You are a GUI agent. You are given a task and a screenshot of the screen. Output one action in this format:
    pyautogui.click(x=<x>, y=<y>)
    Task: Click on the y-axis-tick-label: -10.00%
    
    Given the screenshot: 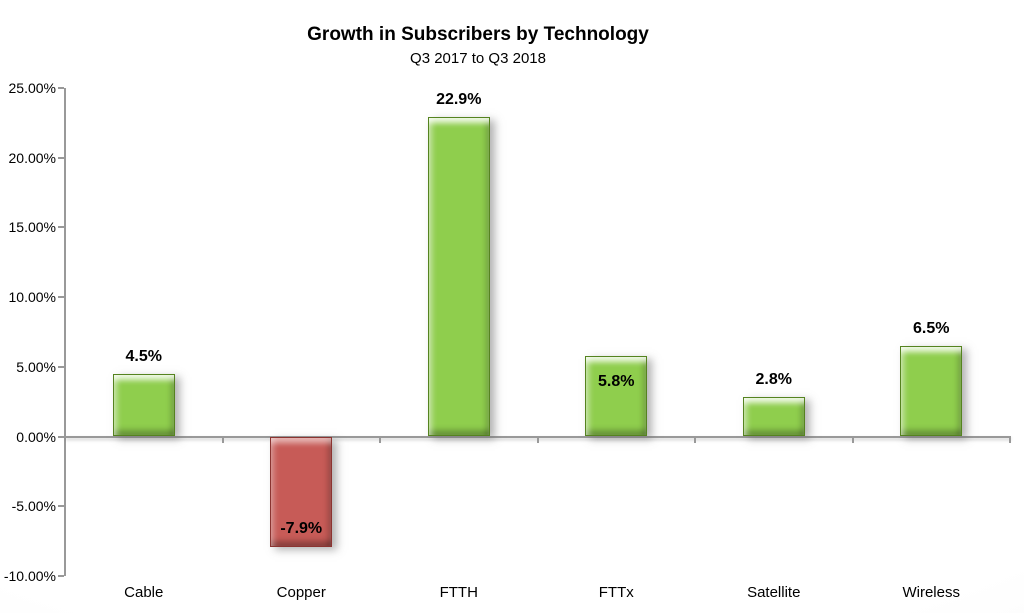 What is the action you would take?
    pyautogui.click(x=29, y=575)
    